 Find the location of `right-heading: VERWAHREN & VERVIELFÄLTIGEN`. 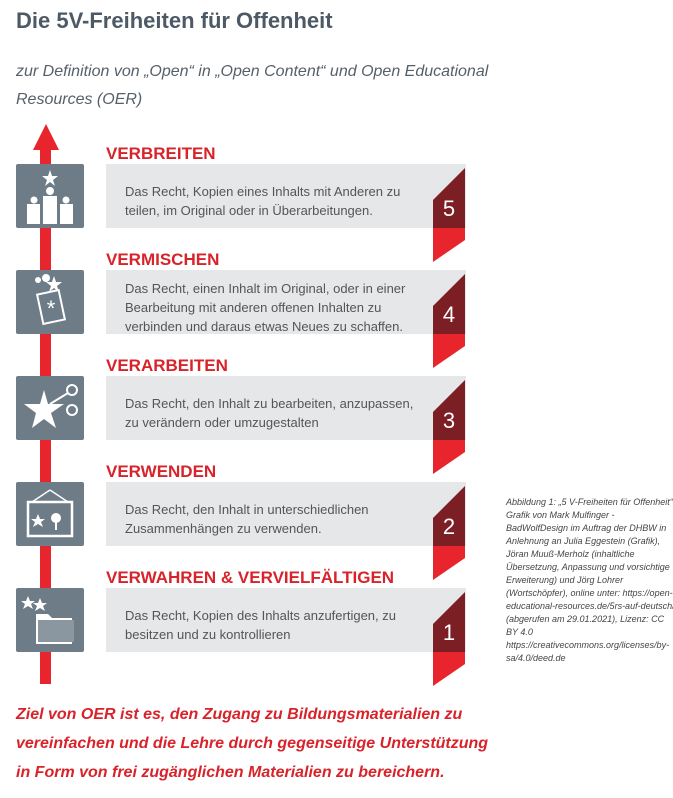

right-heading: VERWAHREN & VERVIELFÄLTIGEN is located at coordinates (250, 577).